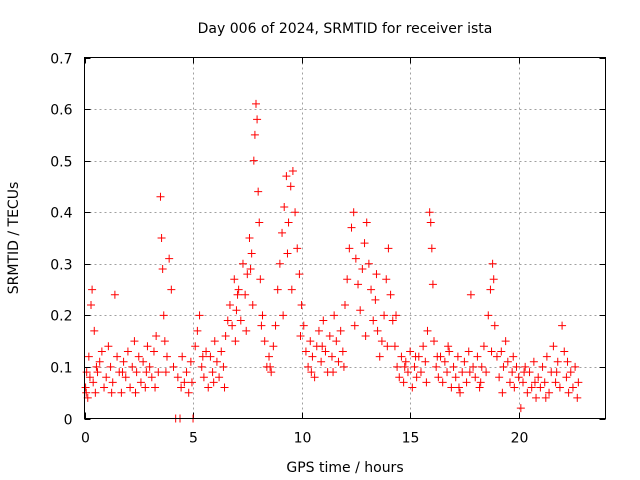  What do you see at coordinates (14, 238) in the screenshot?
I see `y-axis-label: SRMTID / TECUs` at bounding box center [14, 238].